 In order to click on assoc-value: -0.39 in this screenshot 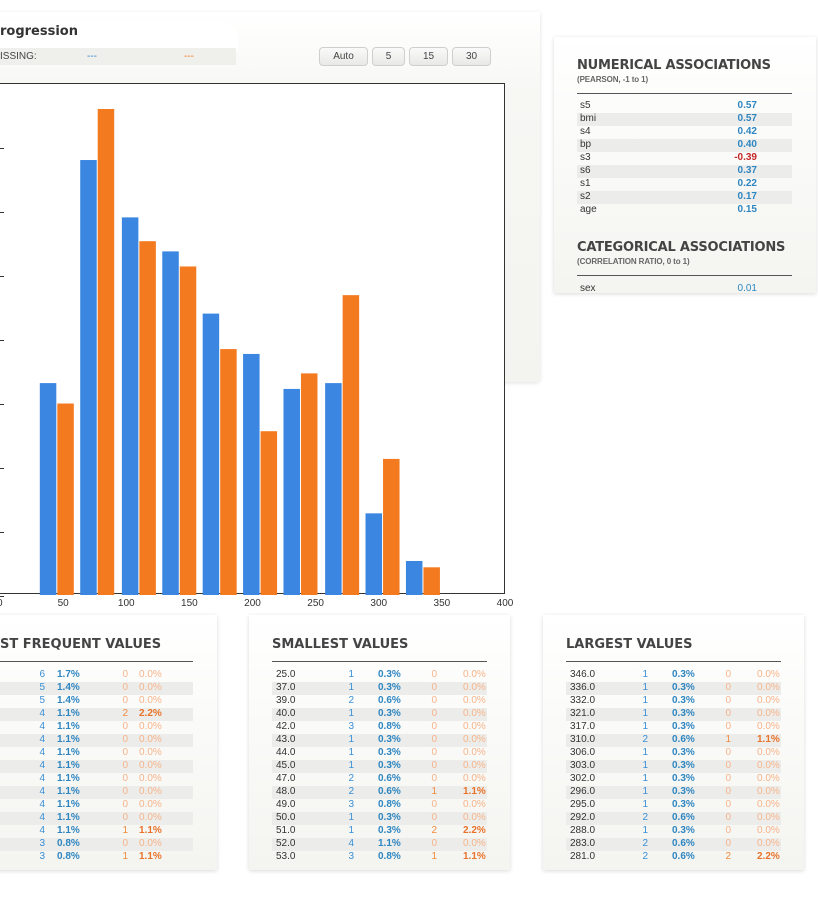, I will do `click(745, 157)`.